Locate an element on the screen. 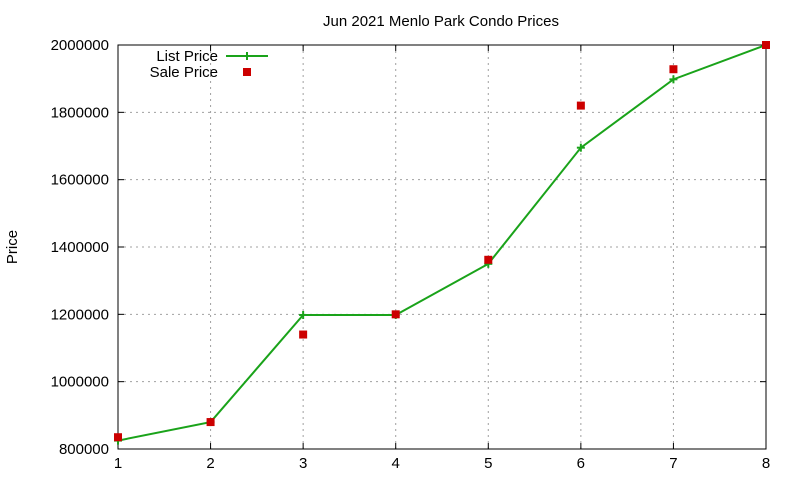 The height and width of the screenshot is (485, 800). y-tick-label: 1600000 is located at coordinates (80, 180).